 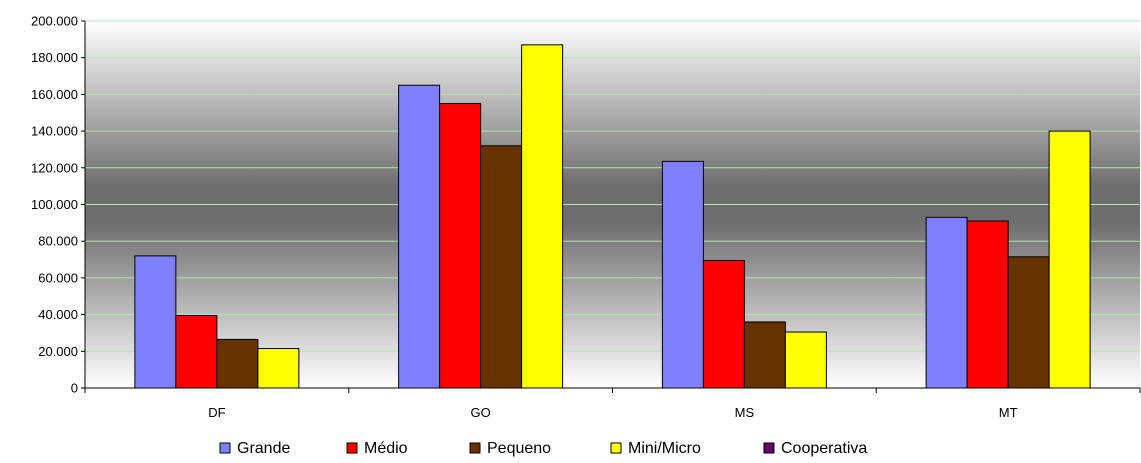 I want to click on bar-m-dio-df, so click(x=196, y=352).